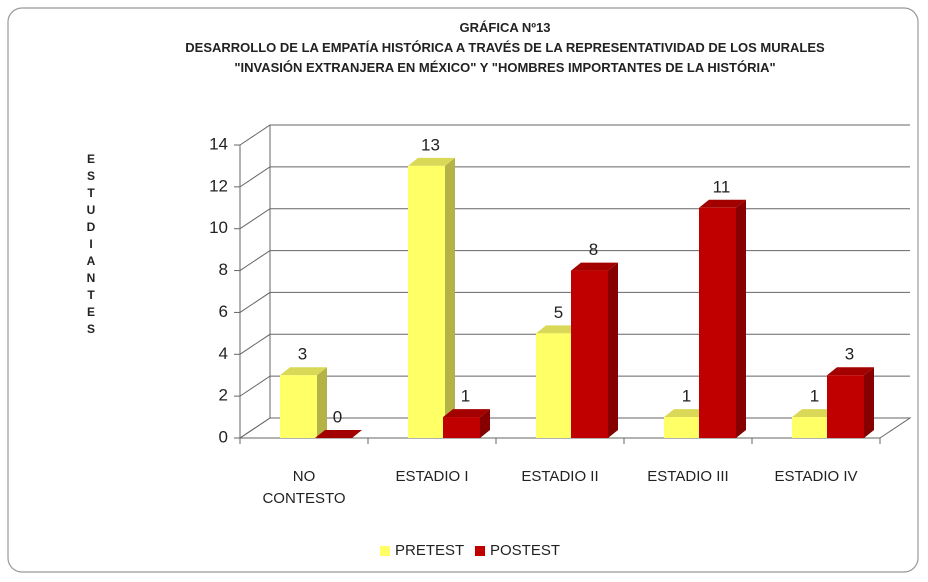 This screenshot has height=582, width=928. What do you see at coordinates (430, 144) in the screenshot?
I see `value-label: 13` at bounding box center [430, 144].